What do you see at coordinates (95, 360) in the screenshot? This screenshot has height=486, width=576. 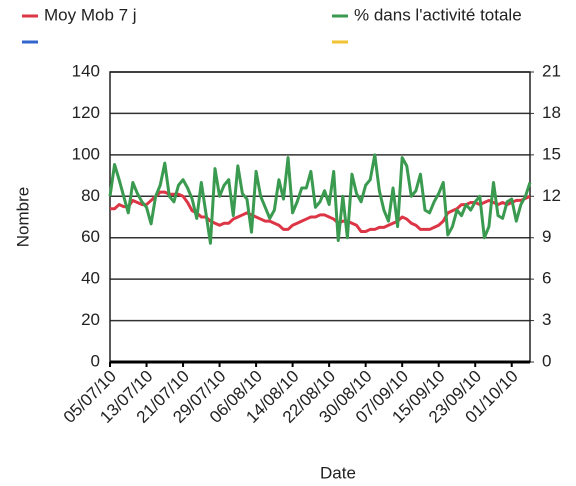 I see `y-tick-label: 0` at bounding box center [95, 360].